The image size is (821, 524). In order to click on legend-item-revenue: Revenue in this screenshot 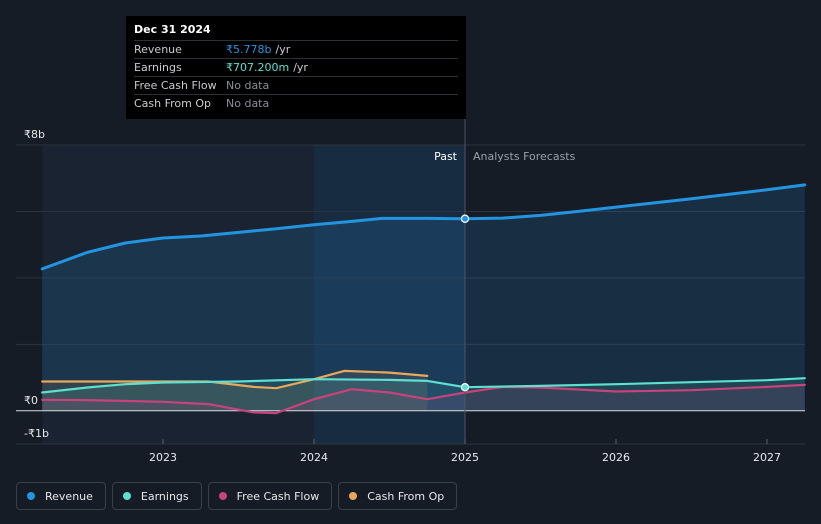, I will do `click(61, 496)`.